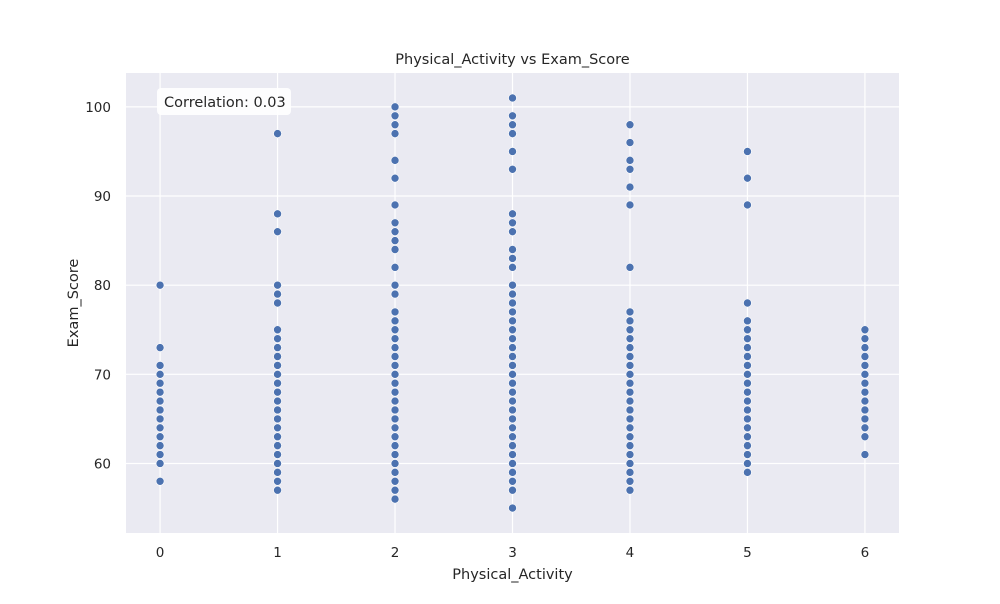 The image size is (1000, 604). Describe the element at coordinates (74, 303) in the screenshot. I see `y-axis-label: Exam_Score` at that location.